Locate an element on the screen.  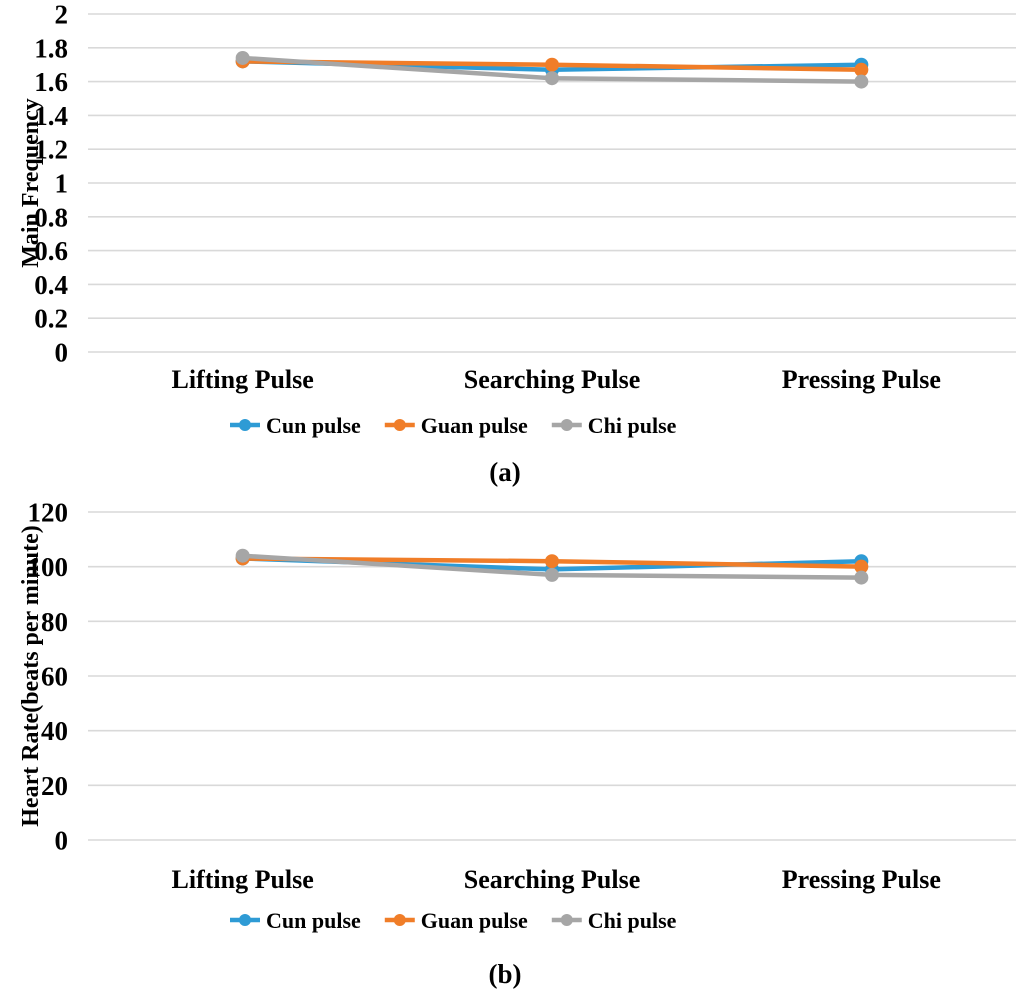
y-tick-label: 1.6 is located at coordinates (51, 82).